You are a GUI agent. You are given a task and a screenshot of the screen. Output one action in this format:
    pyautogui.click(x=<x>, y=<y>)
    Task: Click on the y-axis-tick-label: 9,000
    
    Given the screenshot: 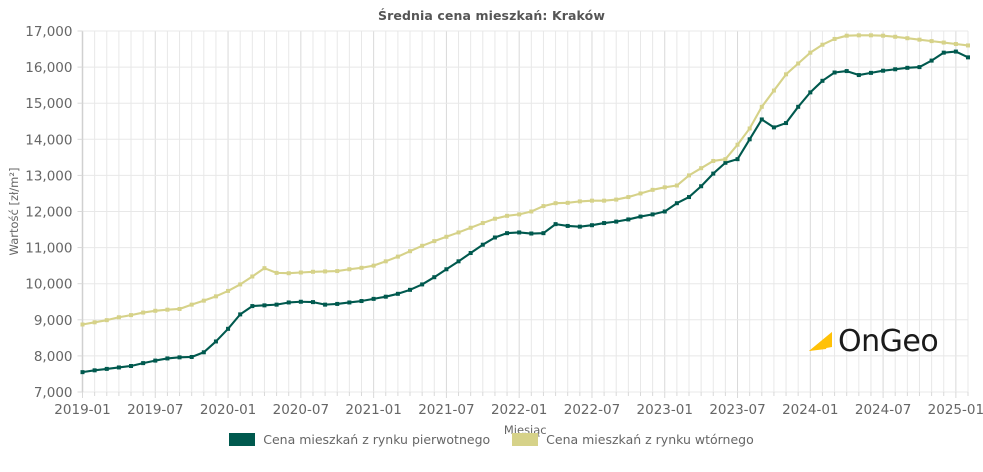 What is the action you would take?
    pyautogui.click(x=53, y=321)
    